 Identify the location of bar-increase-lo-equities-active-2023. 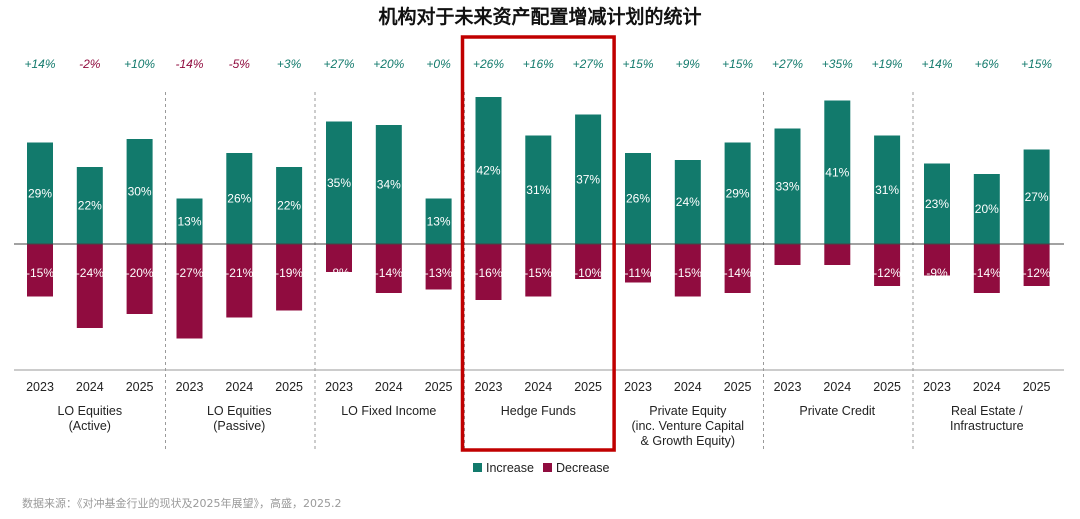
(40, 193).